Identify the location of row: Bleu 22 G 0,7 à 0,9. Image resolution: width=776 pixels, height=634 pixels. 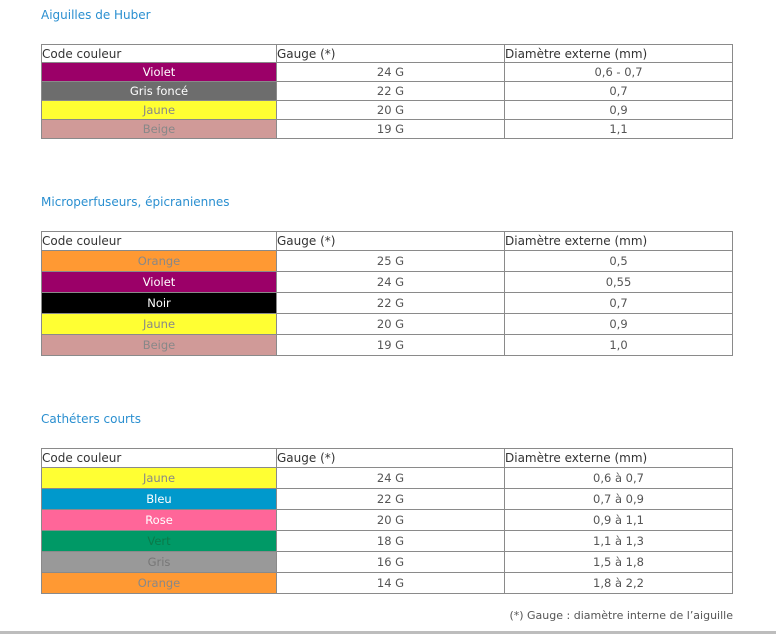
(387, 499).